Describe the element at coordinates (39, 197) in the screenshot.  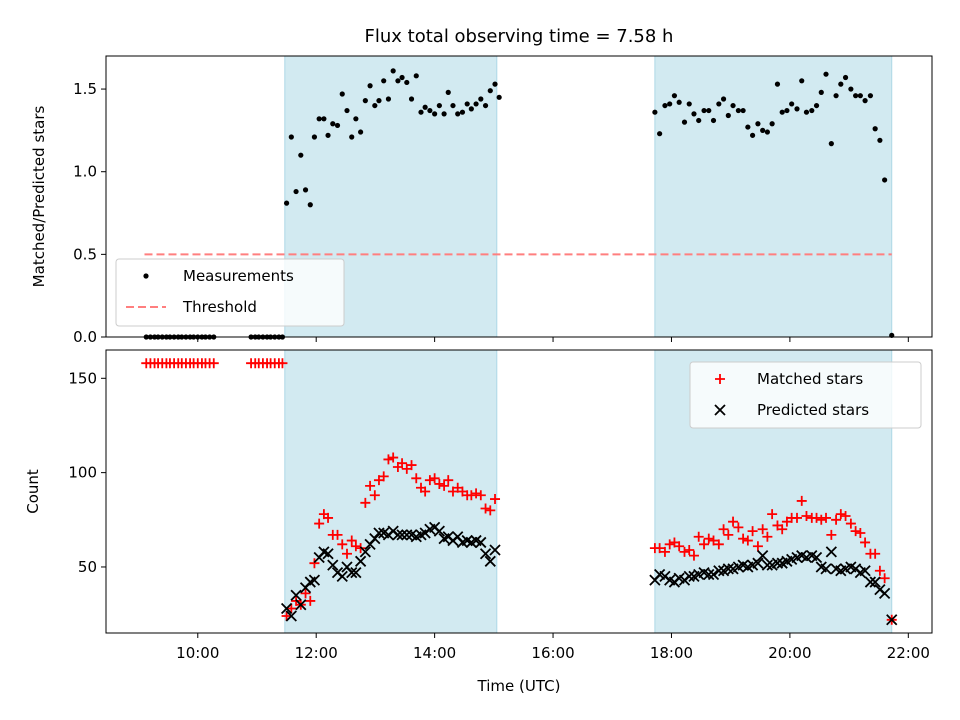
I see `y-axis-label: Matched/Predicted stars` at that location.